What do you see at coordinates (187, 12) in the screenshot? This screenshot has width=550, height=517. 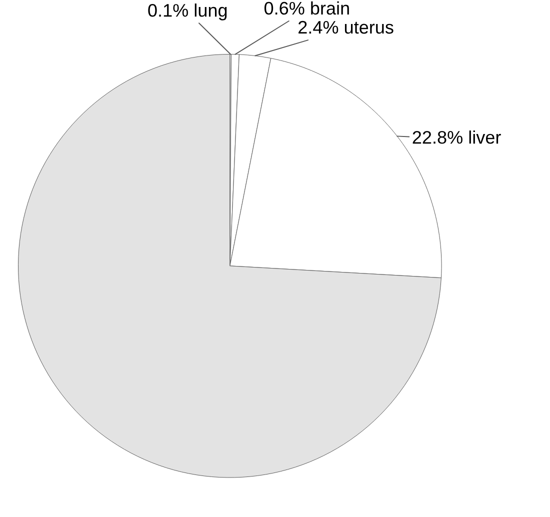 I see `slice-label: 0.1% lung` at bounding box center [187, 12].